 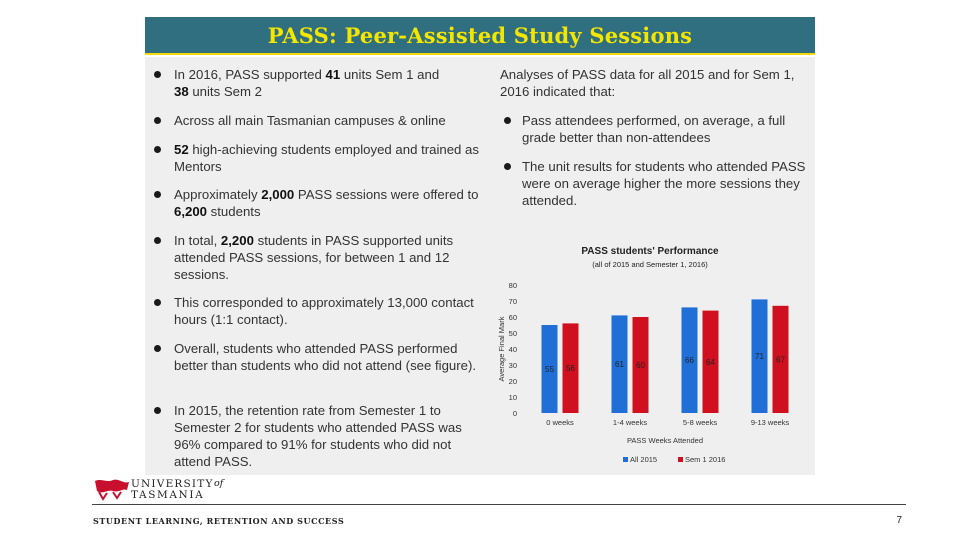 What do you see at coordinates (112, 490) in the screenshot?
I see `university-logo` at bounding box center [112, 490].